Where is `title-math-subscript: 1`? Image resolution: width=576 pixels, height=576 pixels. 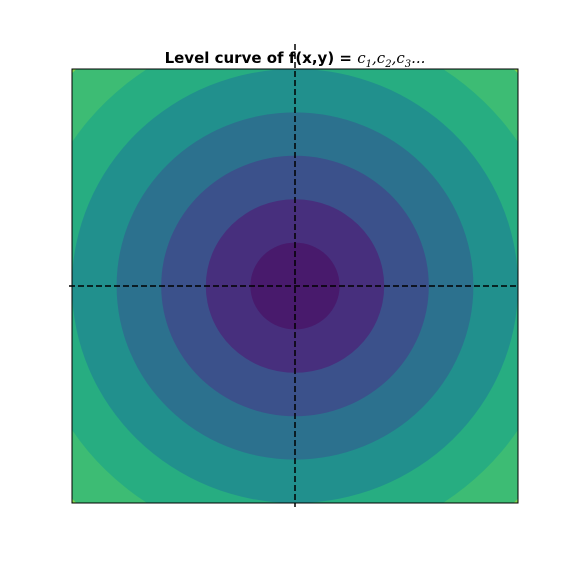
title-math-subscript: 1 is located at coordinates (369, 64).